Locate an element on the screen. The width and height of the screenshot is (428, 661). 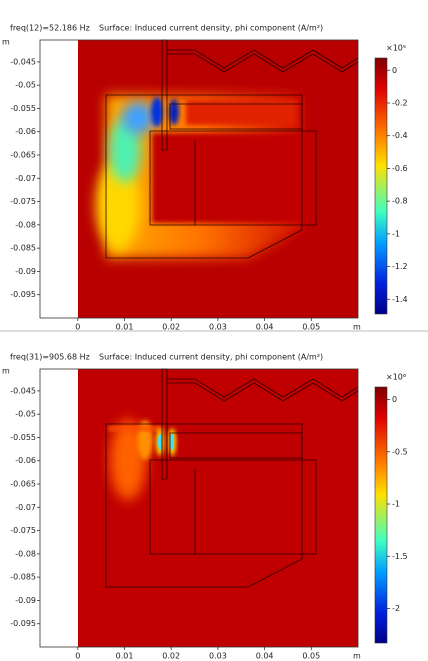
colorbar-tick-label: -0.2 is located at coordinates (400, 102).